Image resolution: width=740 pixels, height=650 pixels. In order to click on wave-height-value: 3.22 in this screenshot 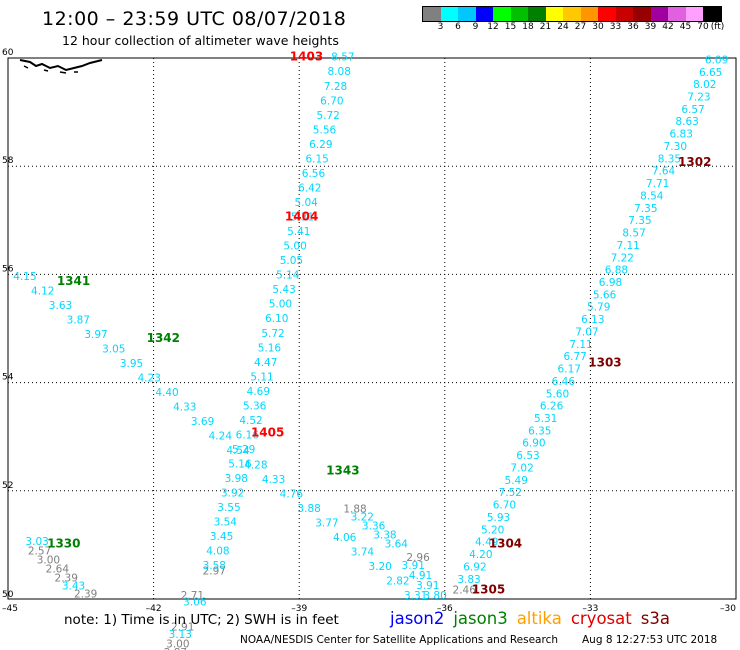, I will do `click(362, 518)`.